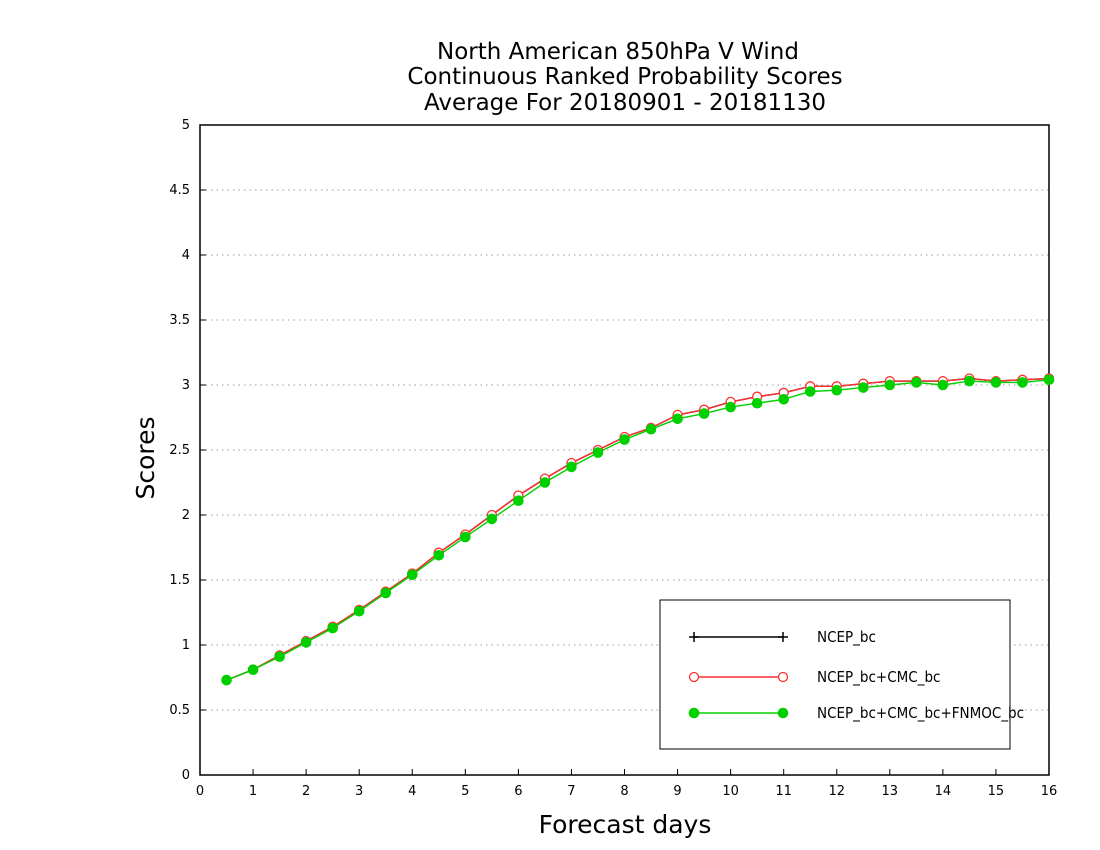  I want to click on legend-label: NCEP_bc, so click(846, 637).